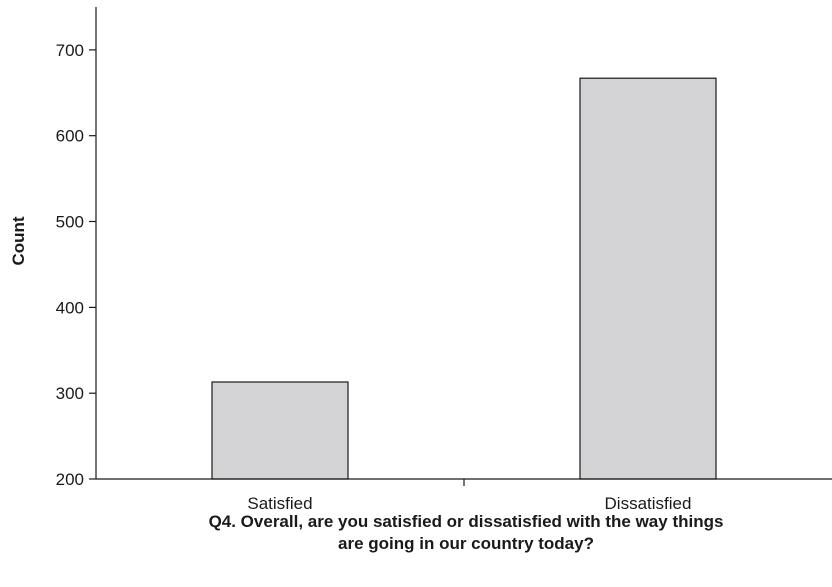  I want to click on y-tick-label: 300, so click(70, 393).